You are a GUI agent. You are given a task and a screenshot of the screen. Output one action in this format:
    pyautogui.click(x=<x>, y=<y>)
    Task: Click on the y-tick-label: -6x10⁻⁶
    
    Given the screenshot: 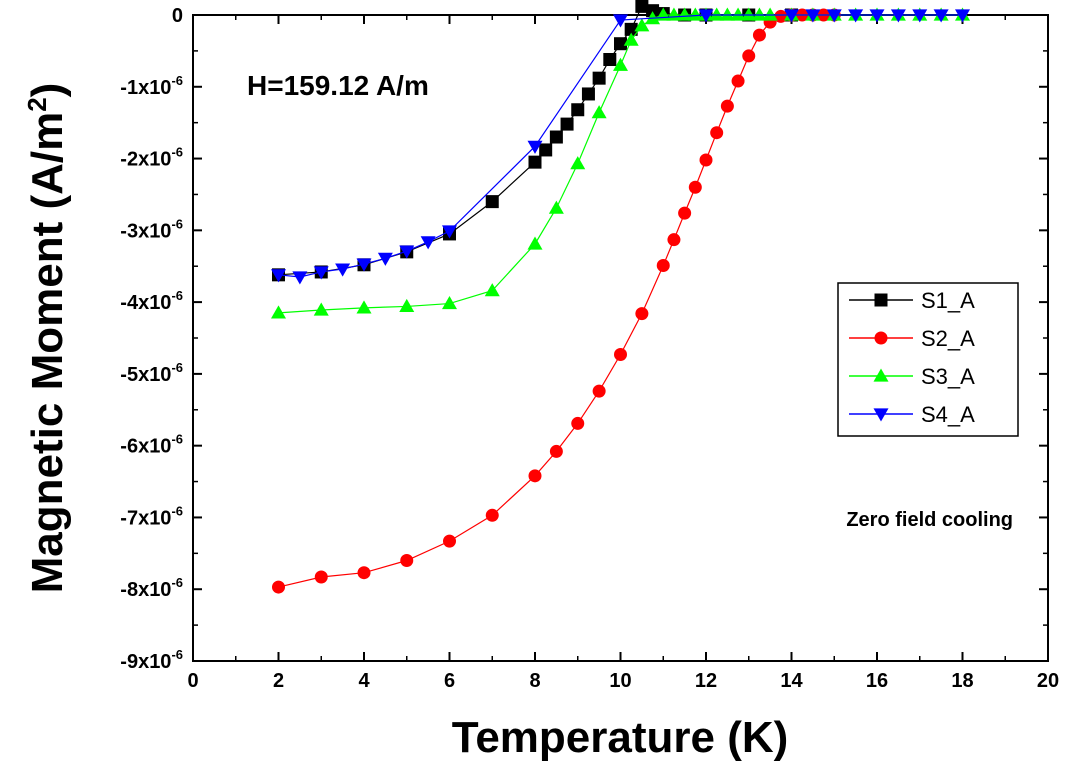 What is the action you would take?
    pyautogui.click(x=151, y=445)
    